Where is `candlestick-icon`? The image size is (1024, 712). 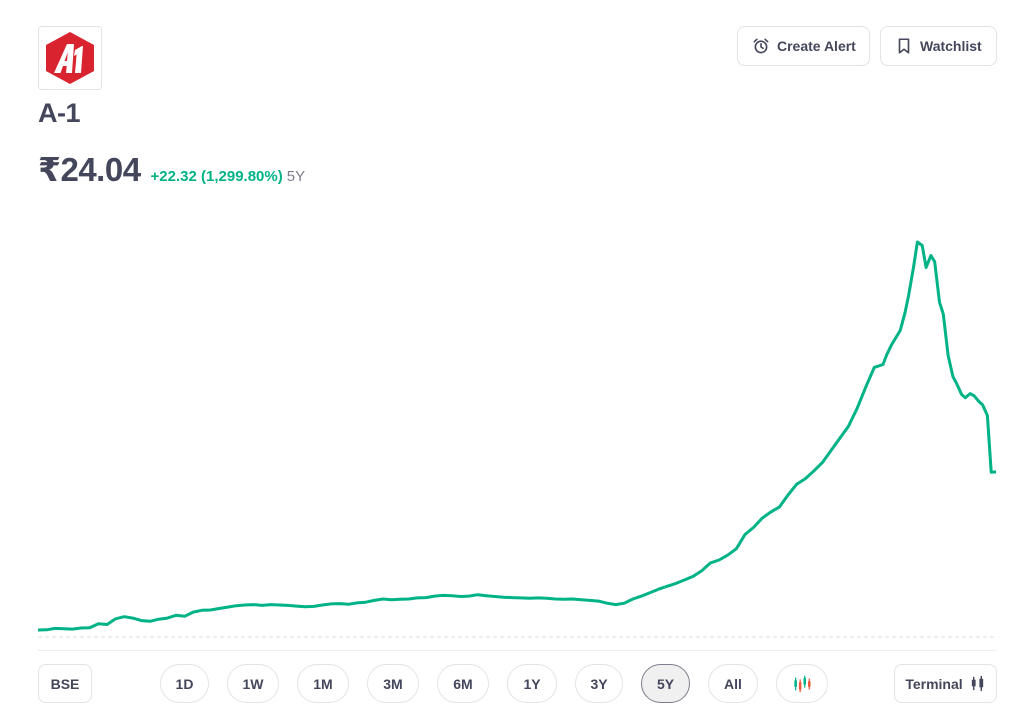
candlestick-icon is located at coordinates (802, 683).